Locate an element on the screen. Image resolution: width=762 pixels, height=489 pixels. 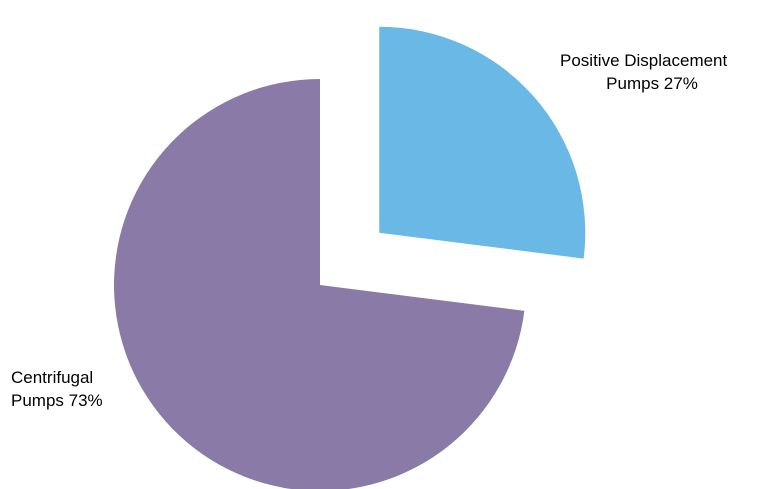
slice-label-positive-displacement-line-1: Positive Displacement is located at coordinates (644, 60).